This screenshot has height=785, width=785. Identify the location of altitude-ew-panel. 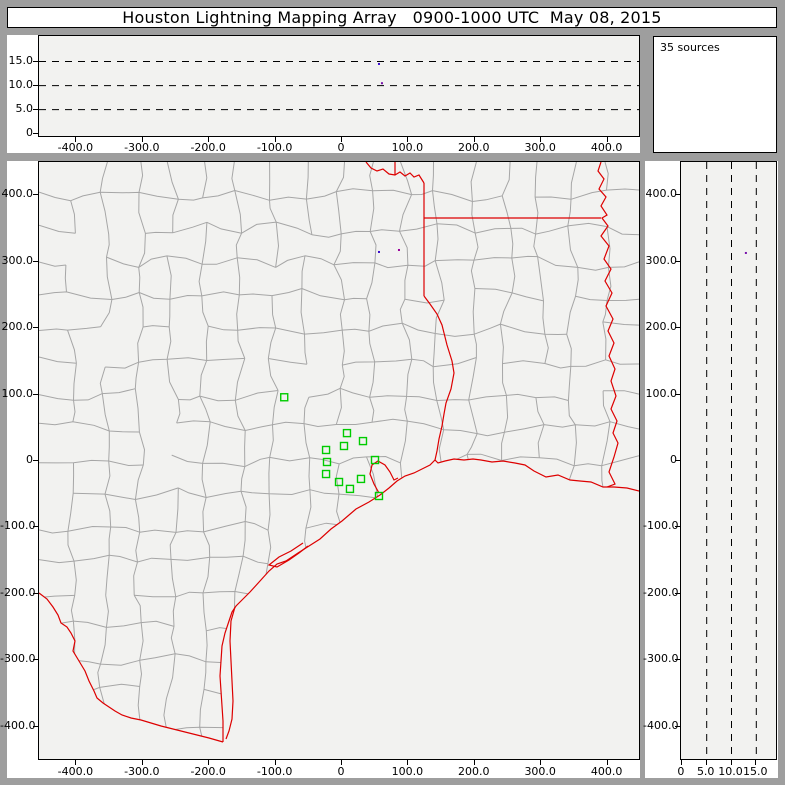
(339, 86).